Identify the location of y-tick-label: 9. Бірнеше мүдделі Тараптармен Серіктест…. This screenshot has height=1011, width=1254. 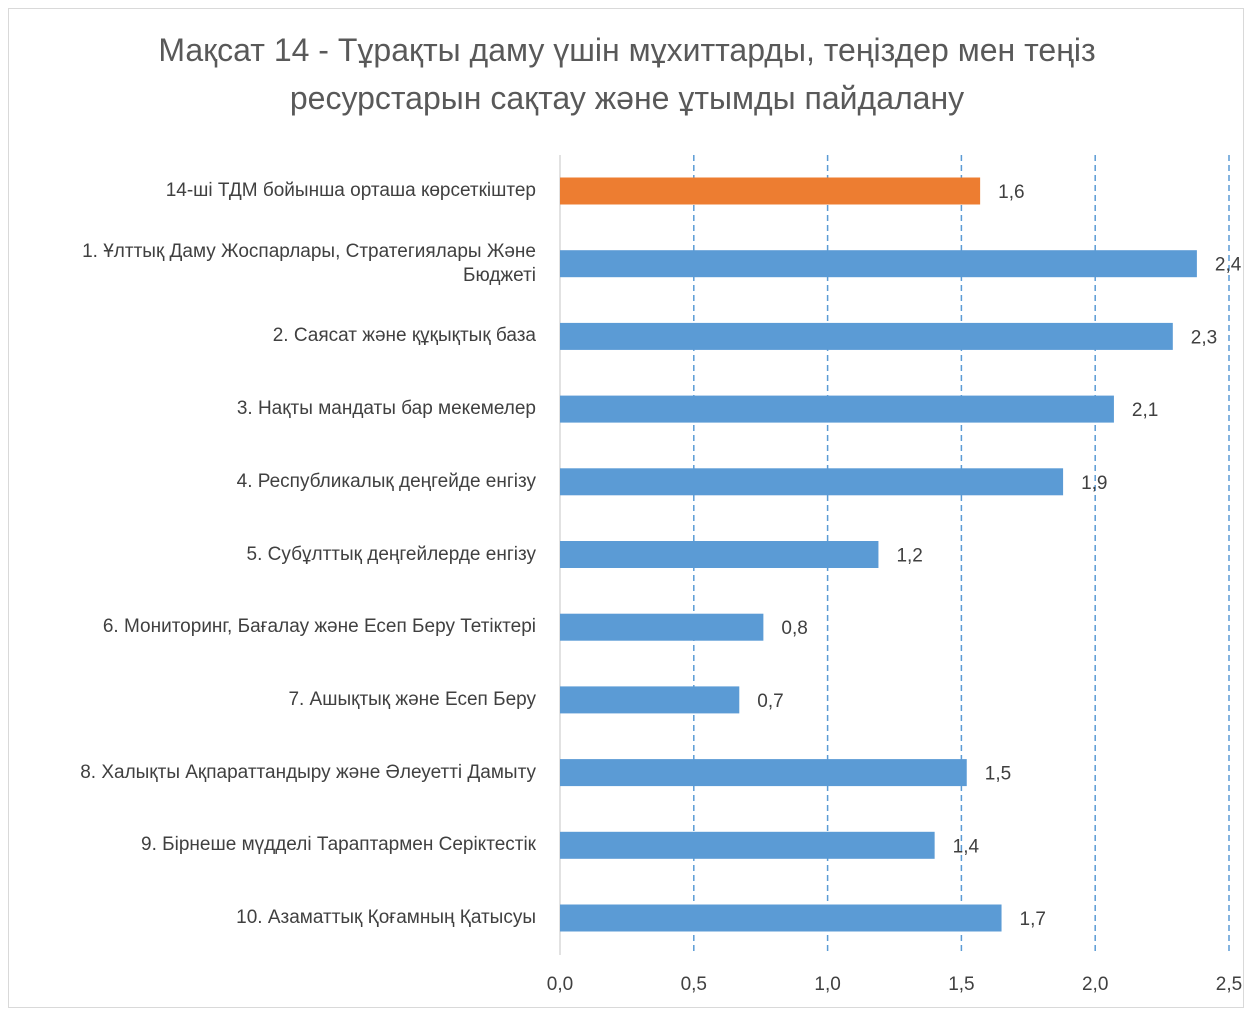
(338, 845).